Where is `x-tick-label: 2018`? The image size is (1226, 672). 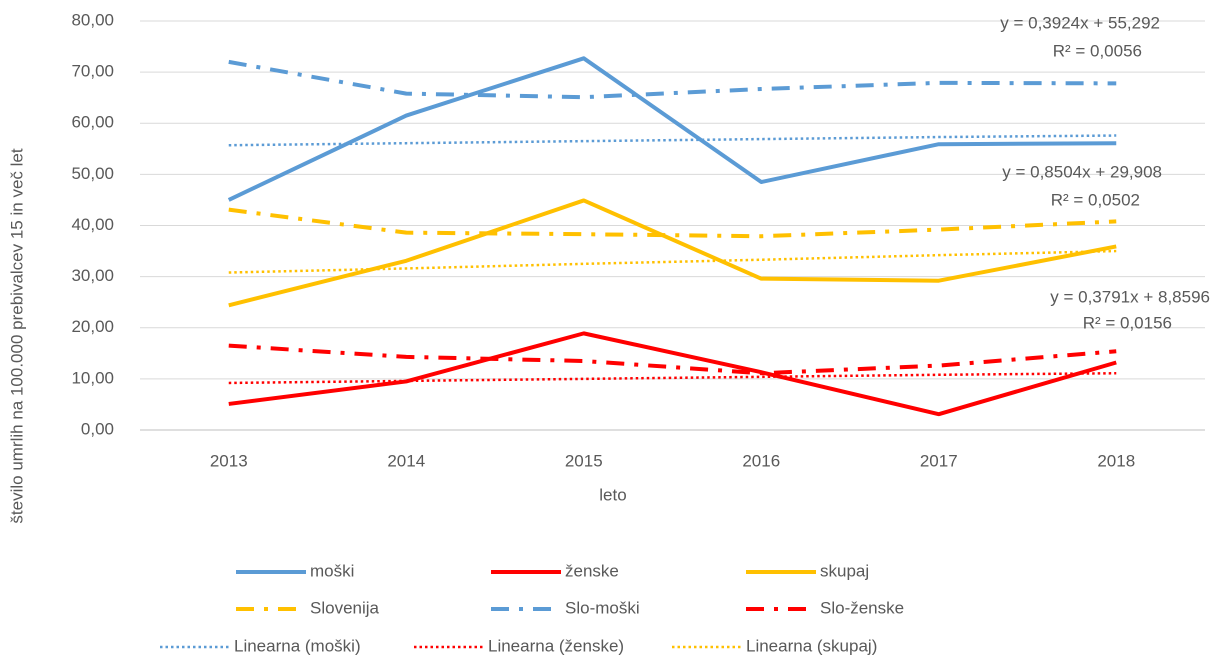 x-tick-label: 2018 is located at coordinates (1116, 460).